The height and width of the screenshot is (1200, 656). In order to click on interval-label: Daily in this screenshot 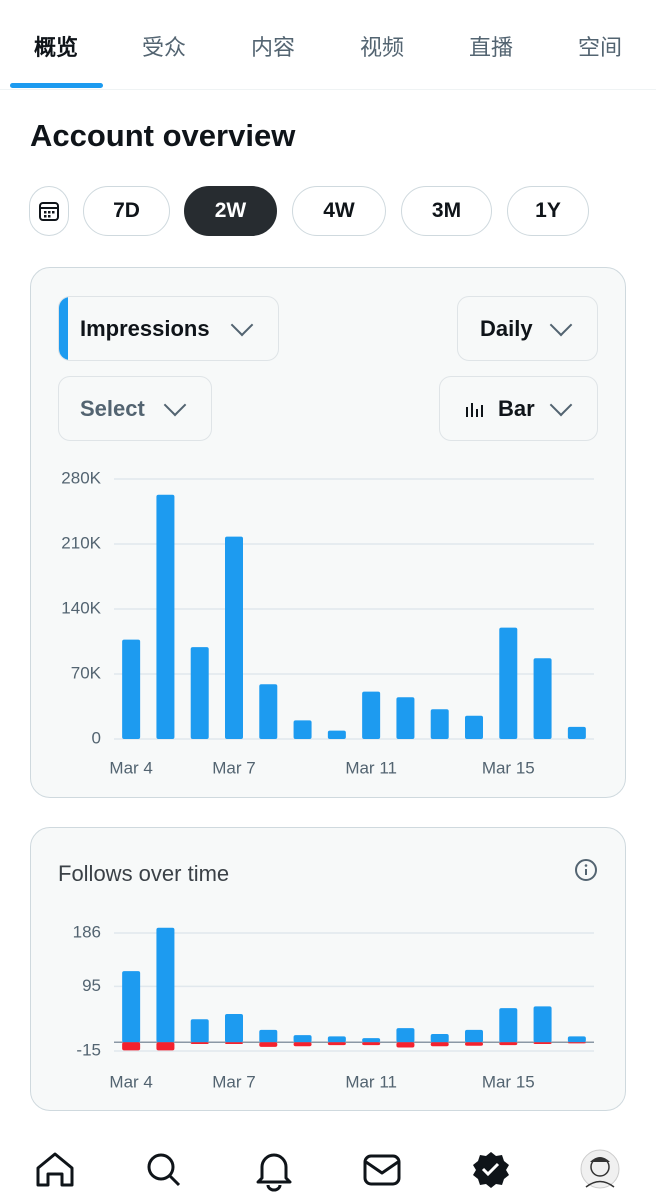, I will do `click(506, 328)`.